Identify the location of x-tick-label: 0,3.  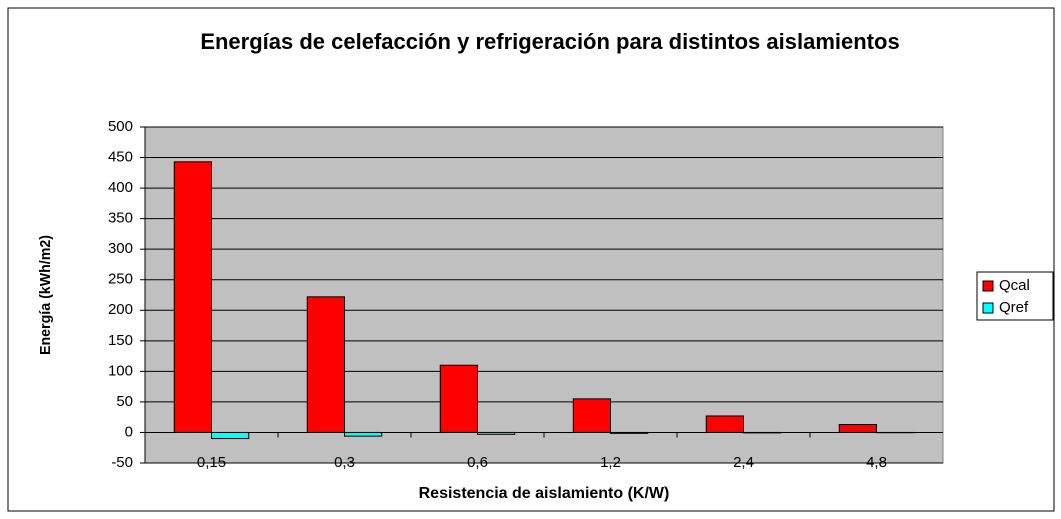
(344, 462).